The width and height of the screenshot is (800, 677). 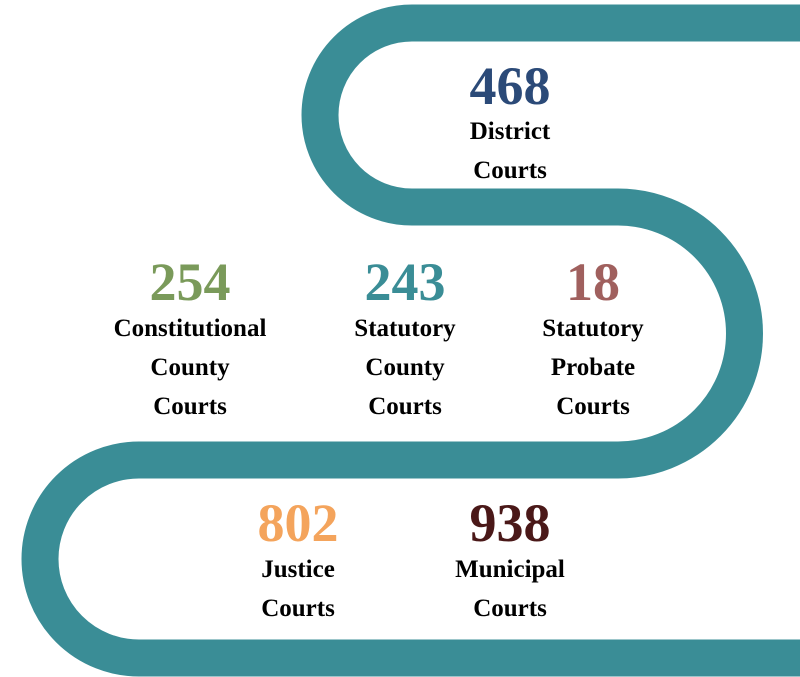 I want to click on court-label: Probate, so click(x=593, y=367).